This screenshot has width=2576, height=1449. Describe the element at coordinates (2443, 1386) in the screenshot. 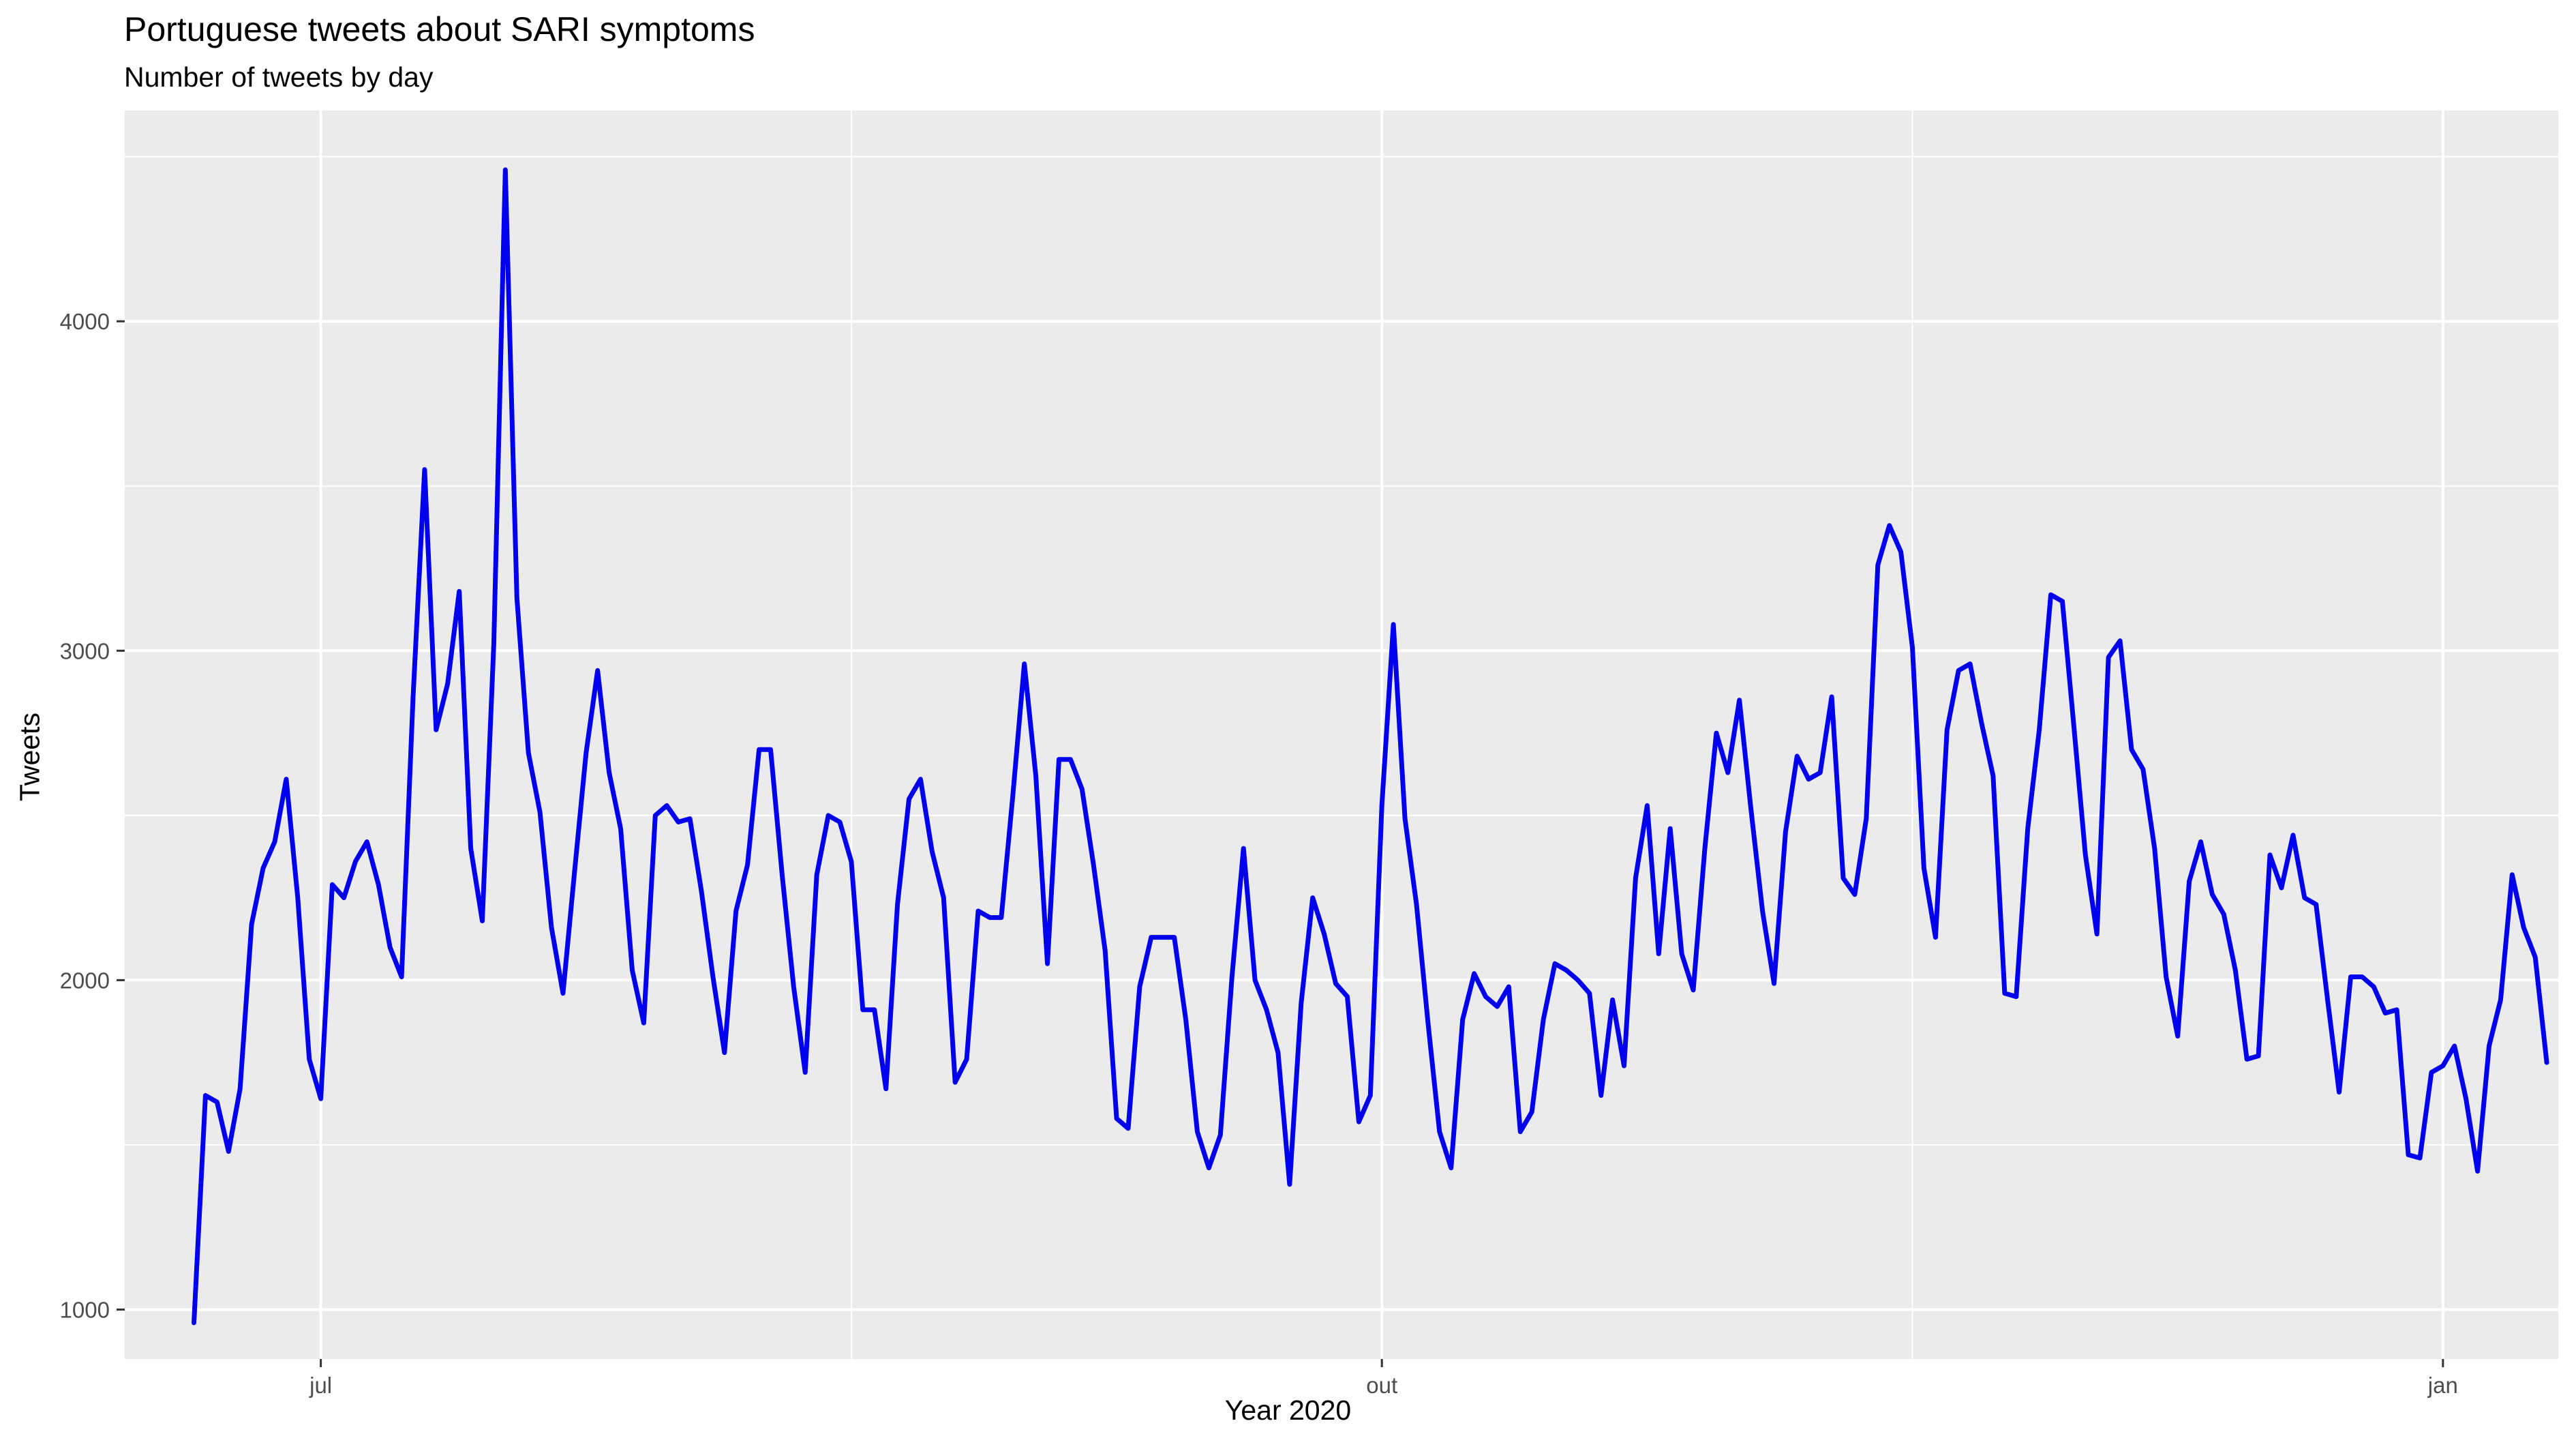

I see `x-tick-label: jan` at that location.